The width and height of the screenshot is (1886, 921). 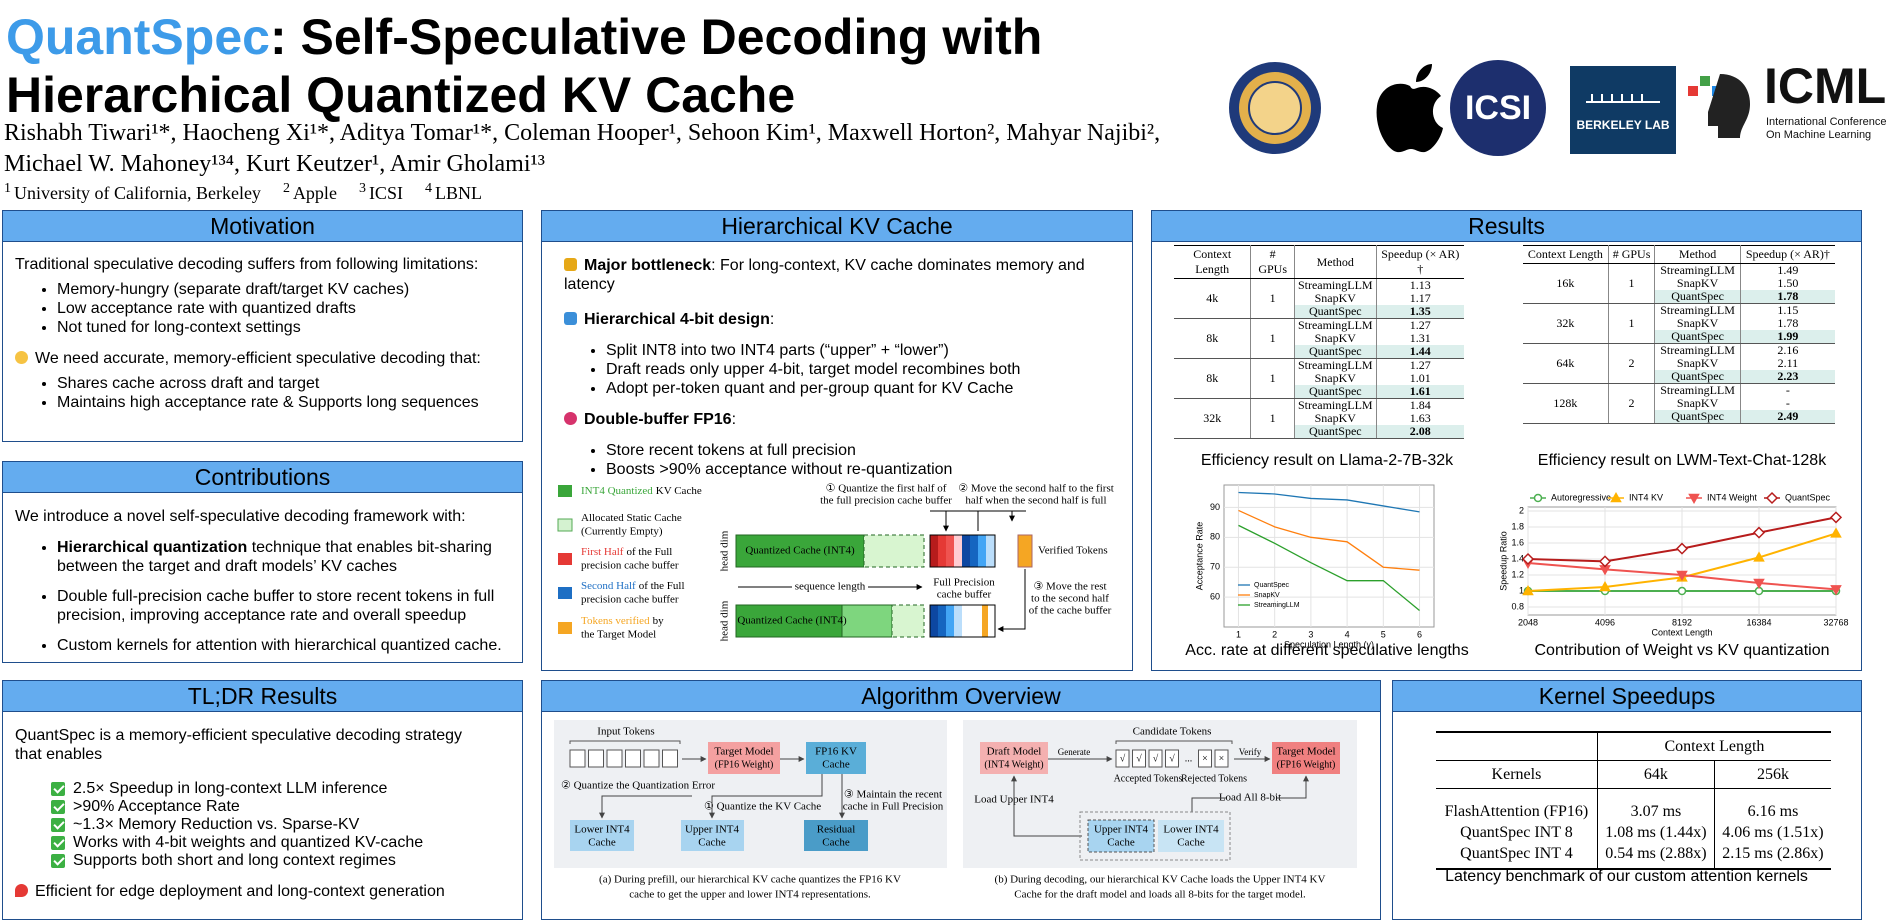 What do you see at coordinates (1697, 323) in the screenshot?
I see `method-cell: SnapKV` at bounding box center [1697, 323].